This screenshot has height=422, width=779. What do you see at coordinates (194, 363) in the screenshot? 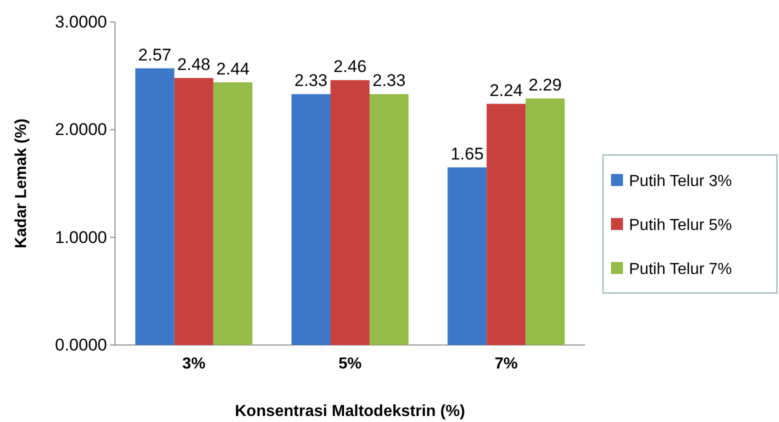
I see `x-tick-label: 3%` at bounding box center [194, 363].